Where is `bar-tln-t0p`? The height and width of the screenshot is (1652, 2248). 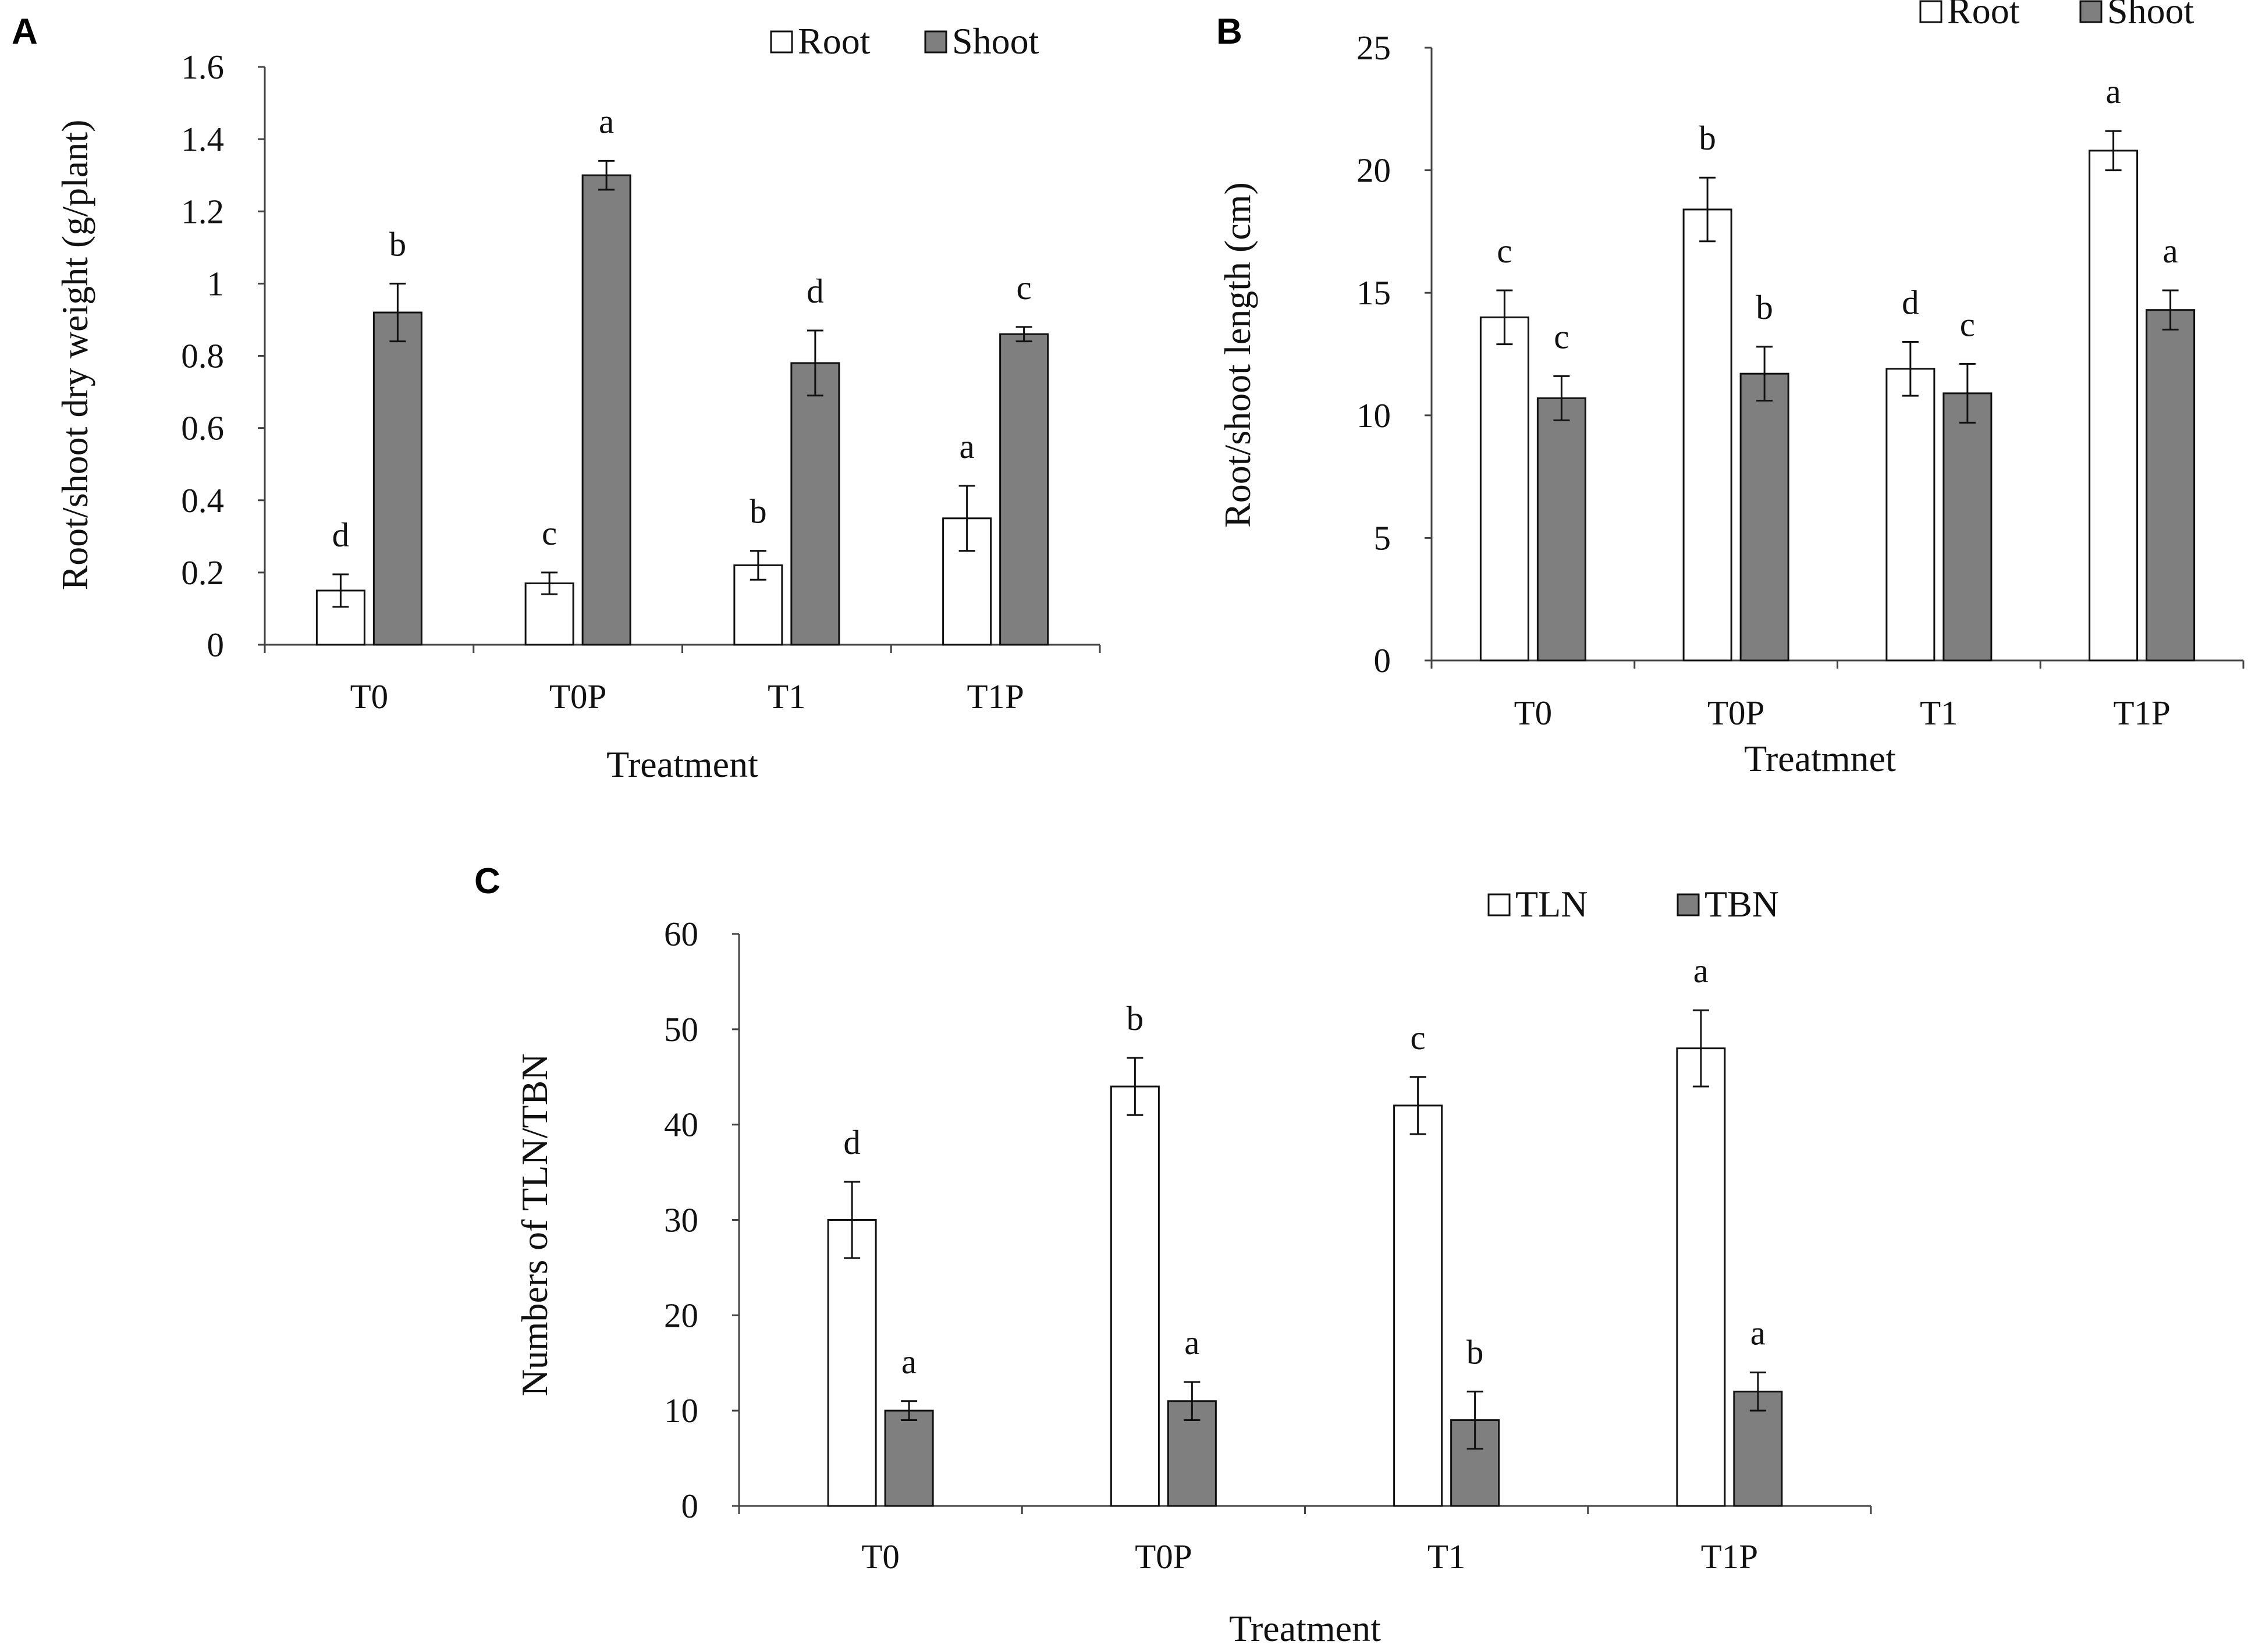 bar-tln-t0p is located at coordinates (1135, 1296).